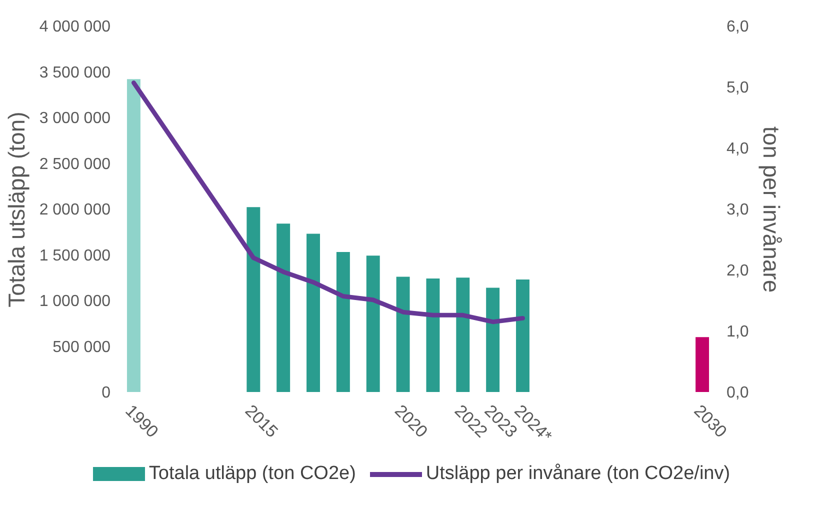 This screenshot has width=823, height=506. What do you see at coordinates (737, 88) in the screenshot?
I see `y2-tick-label: 5,0` at bounding box center [737, 88].